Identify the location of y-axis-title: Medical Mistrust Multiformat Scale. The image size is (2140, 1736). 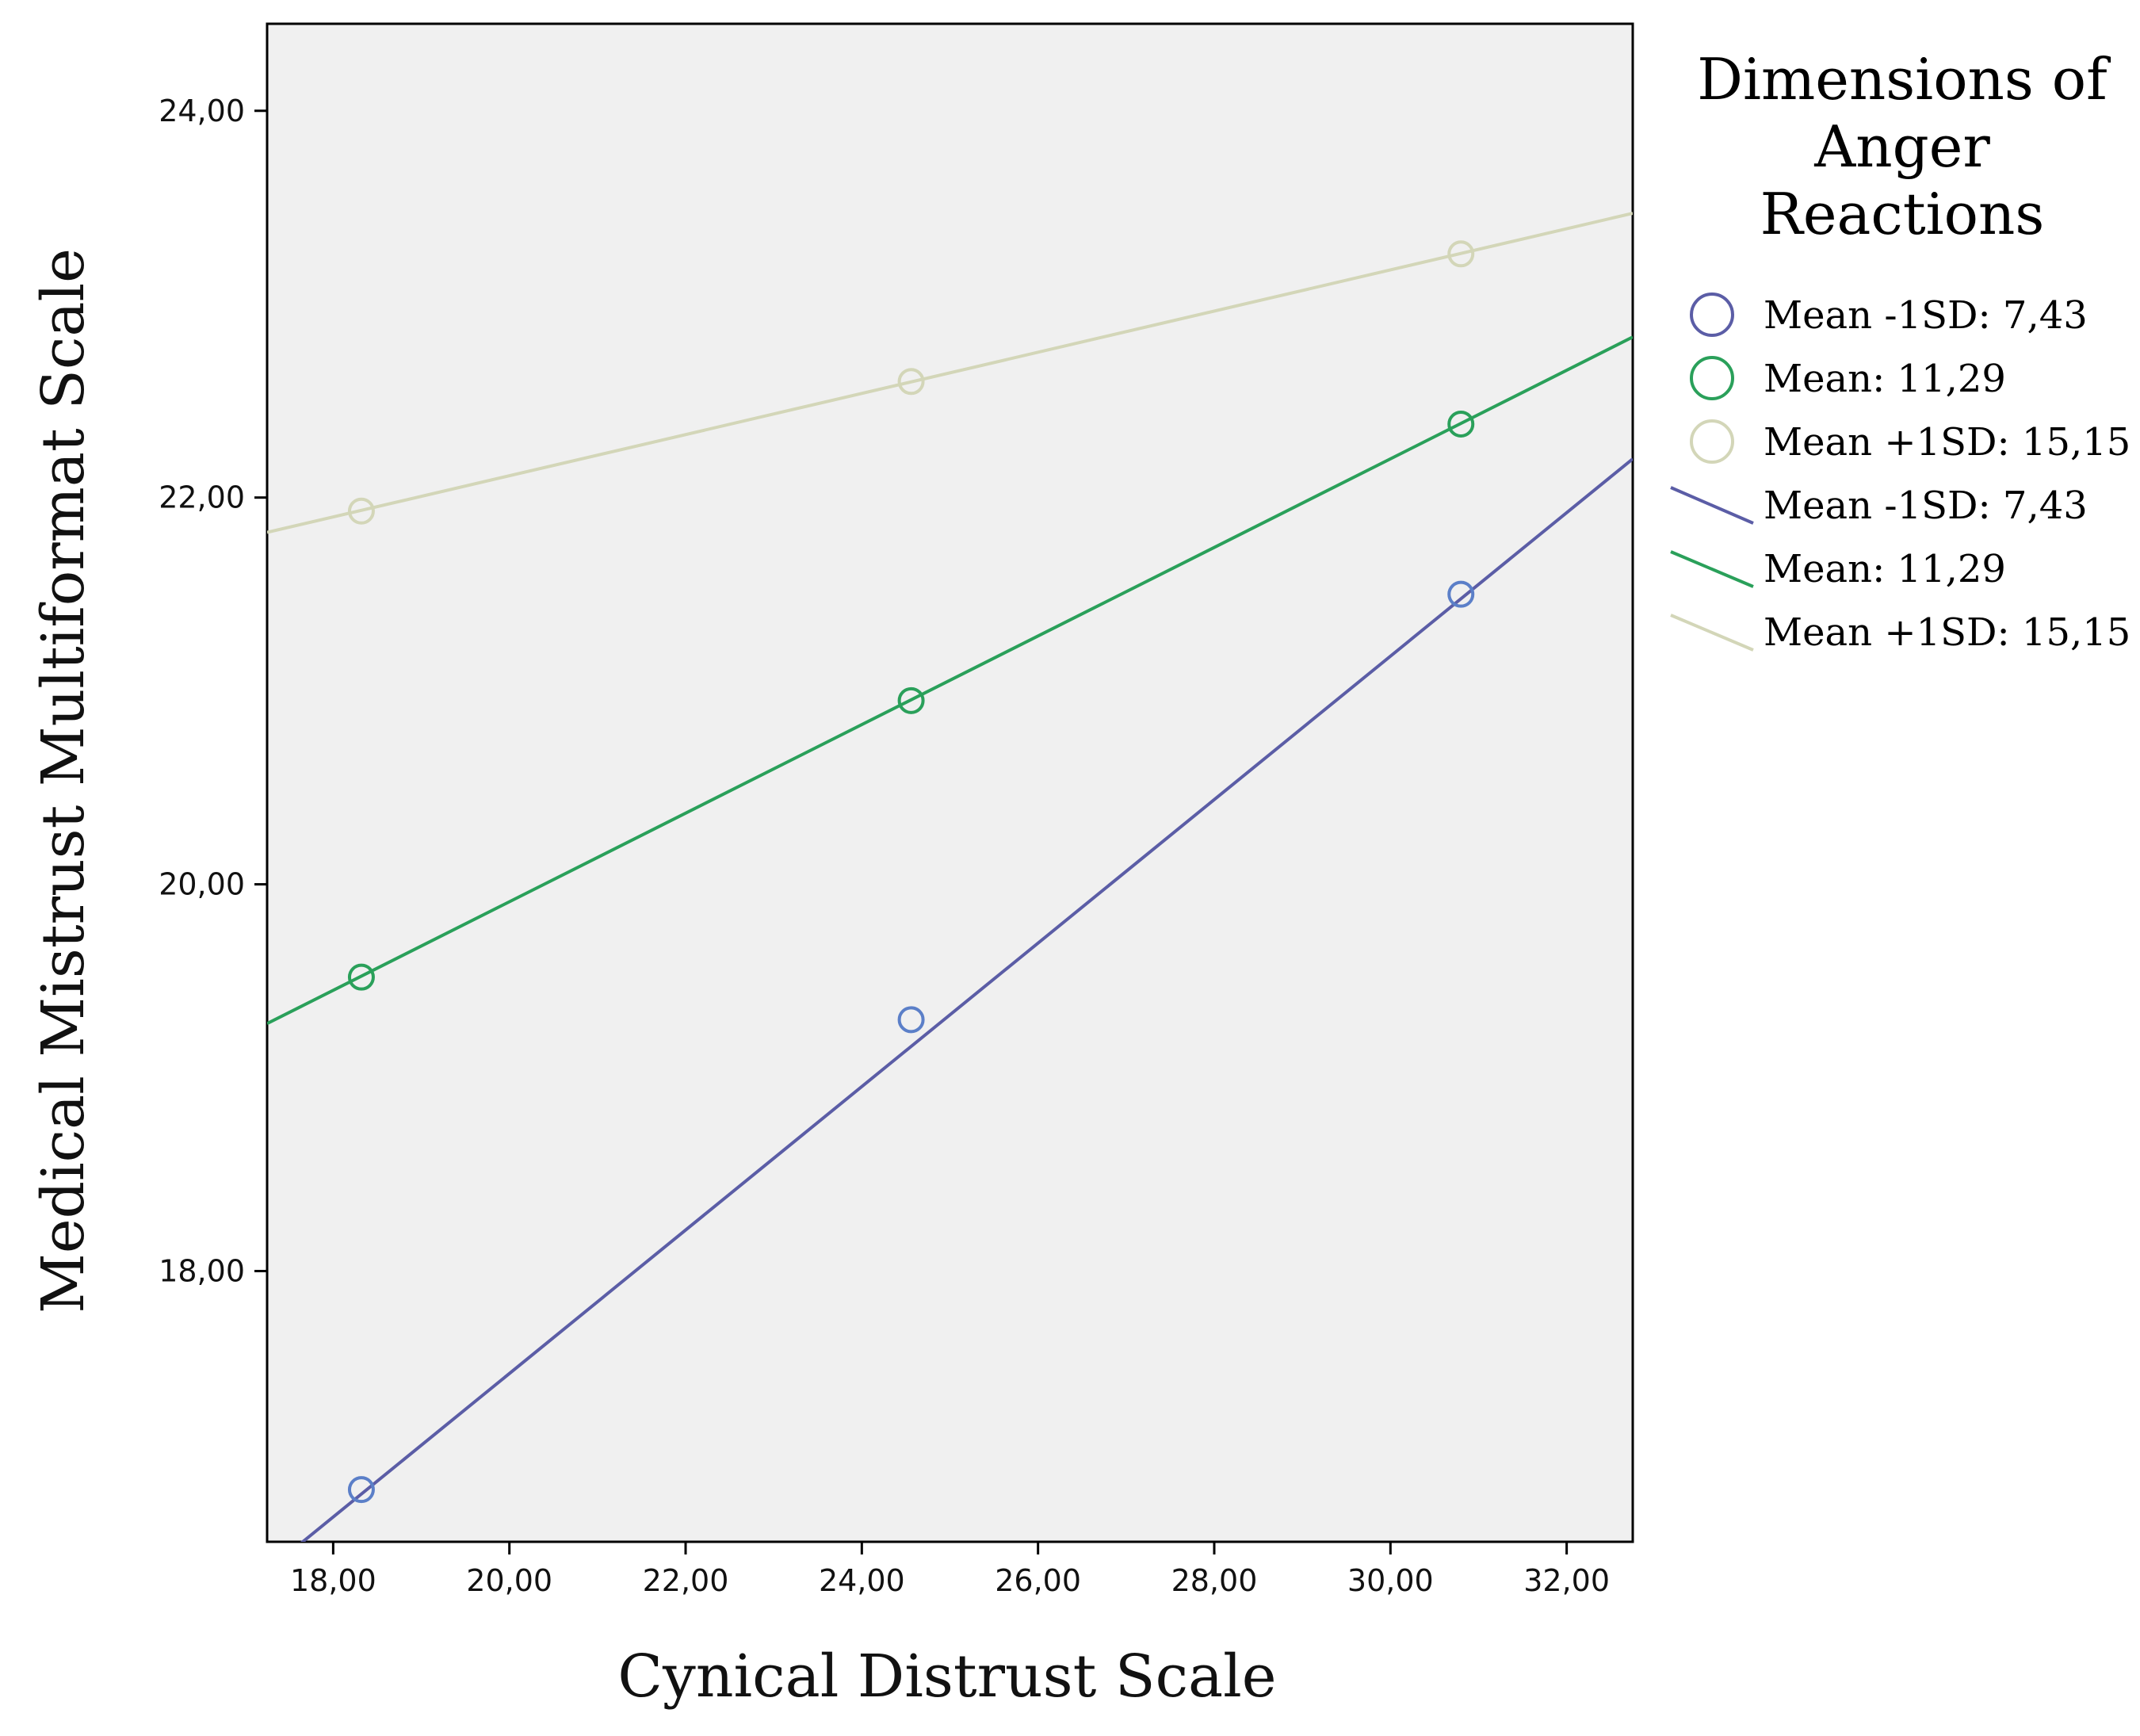
(63, 780).